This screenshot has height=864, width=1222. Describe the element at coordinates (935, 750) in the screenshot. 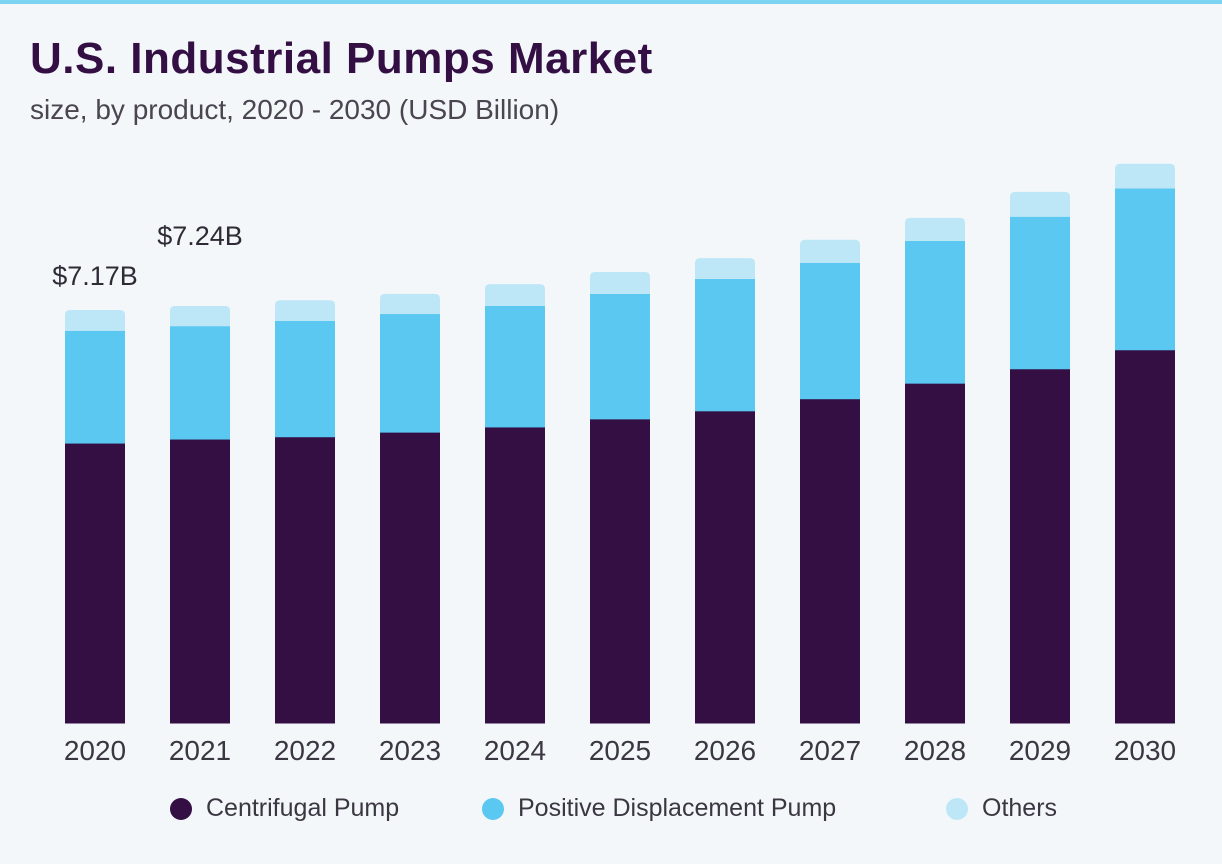

I see `x-tick-label: 2028` at that location.